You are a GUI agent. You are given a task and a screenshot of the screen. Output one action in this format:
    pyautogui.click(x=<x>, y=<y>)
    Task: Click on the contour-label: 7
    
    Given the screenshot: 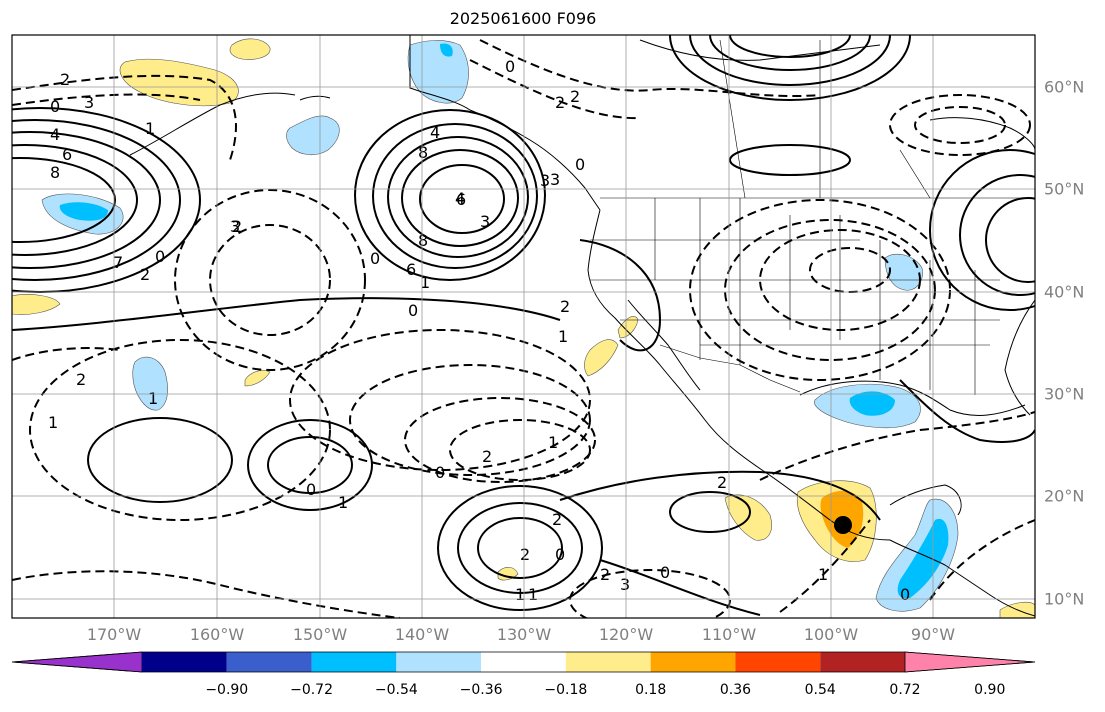 What is the action you would take?
    pyautogui.click(x=118, y=262)
    